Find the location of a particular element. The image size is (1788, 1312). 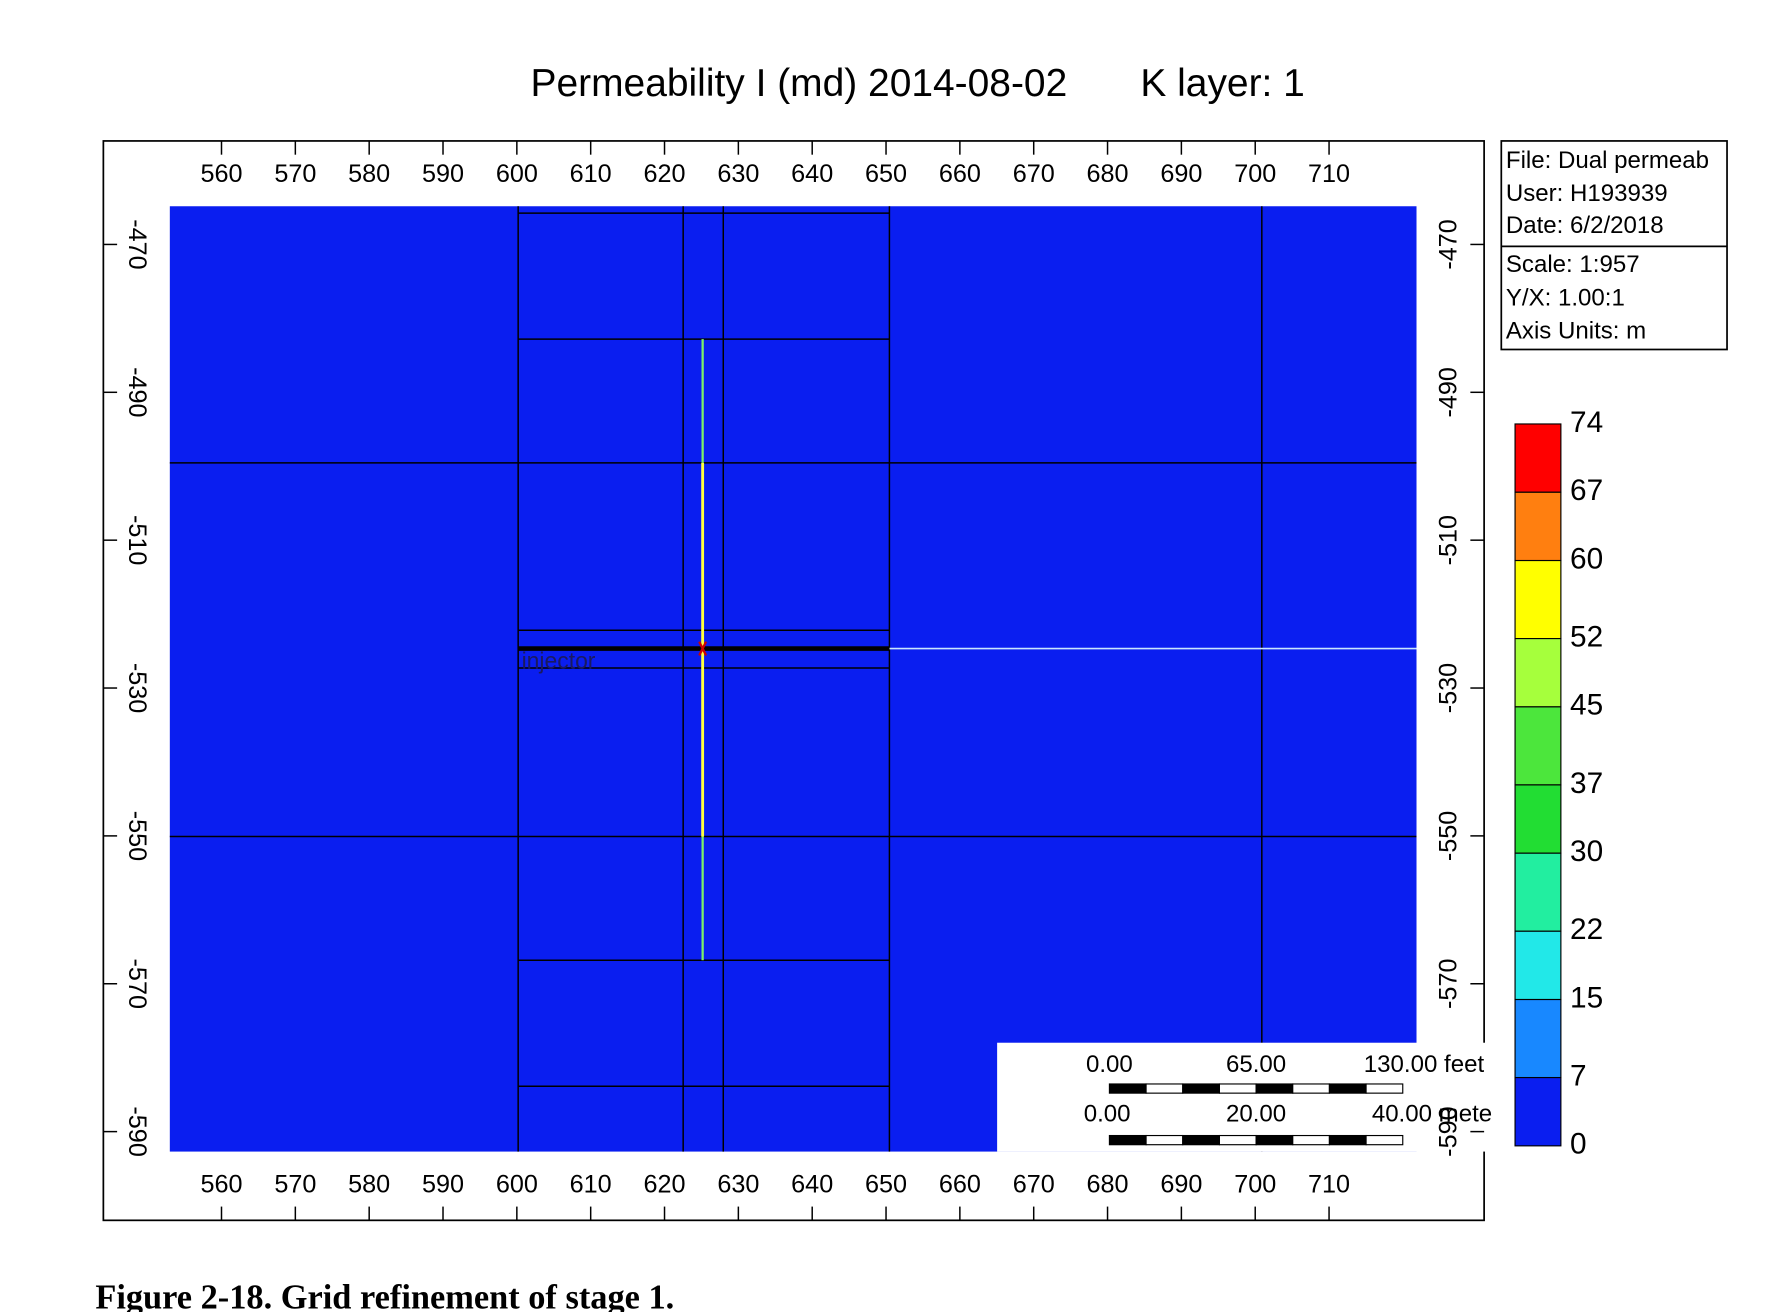

info-text: User: H193939 is located at coordinates (1587, 193).